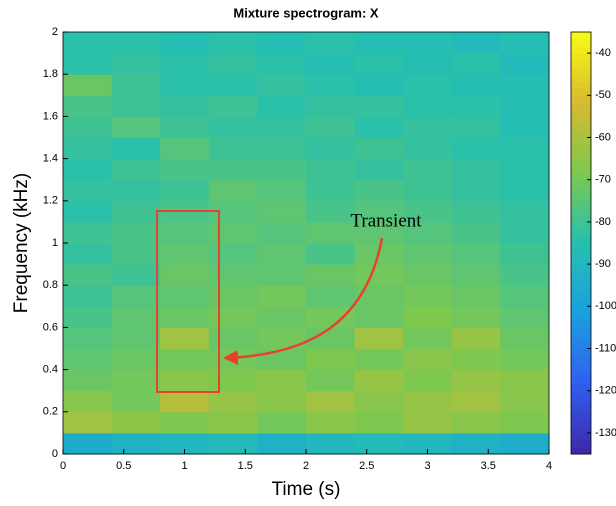 The height and width of the screenshot is (506, 616). What do you see at coordinates (50, 116) in the screenshot?
I see `y-tick-label: 1.6` at bounding box center [50, 116].